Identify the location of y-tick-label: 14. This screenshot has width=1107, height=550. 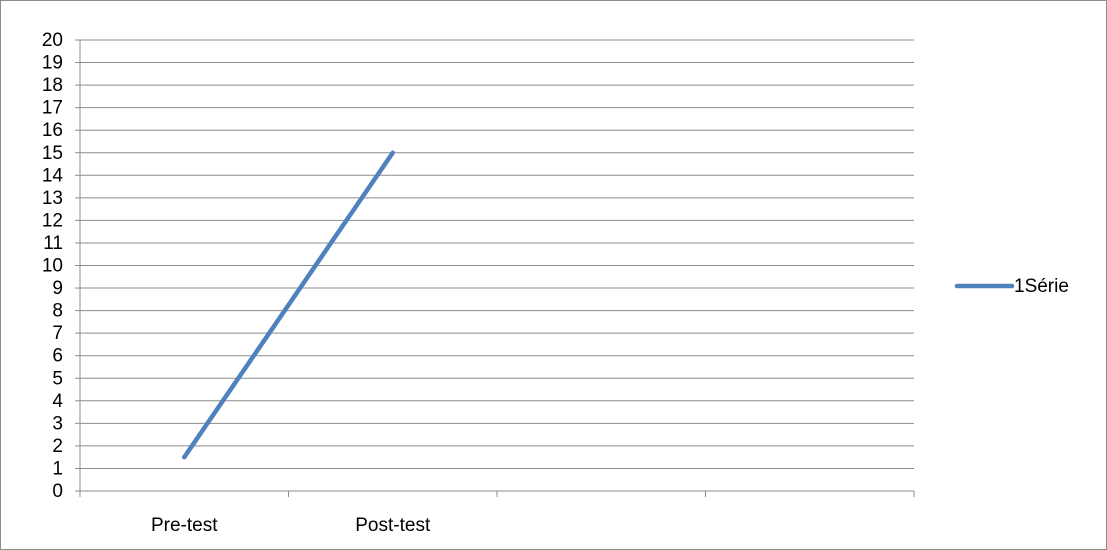
(53, 175).